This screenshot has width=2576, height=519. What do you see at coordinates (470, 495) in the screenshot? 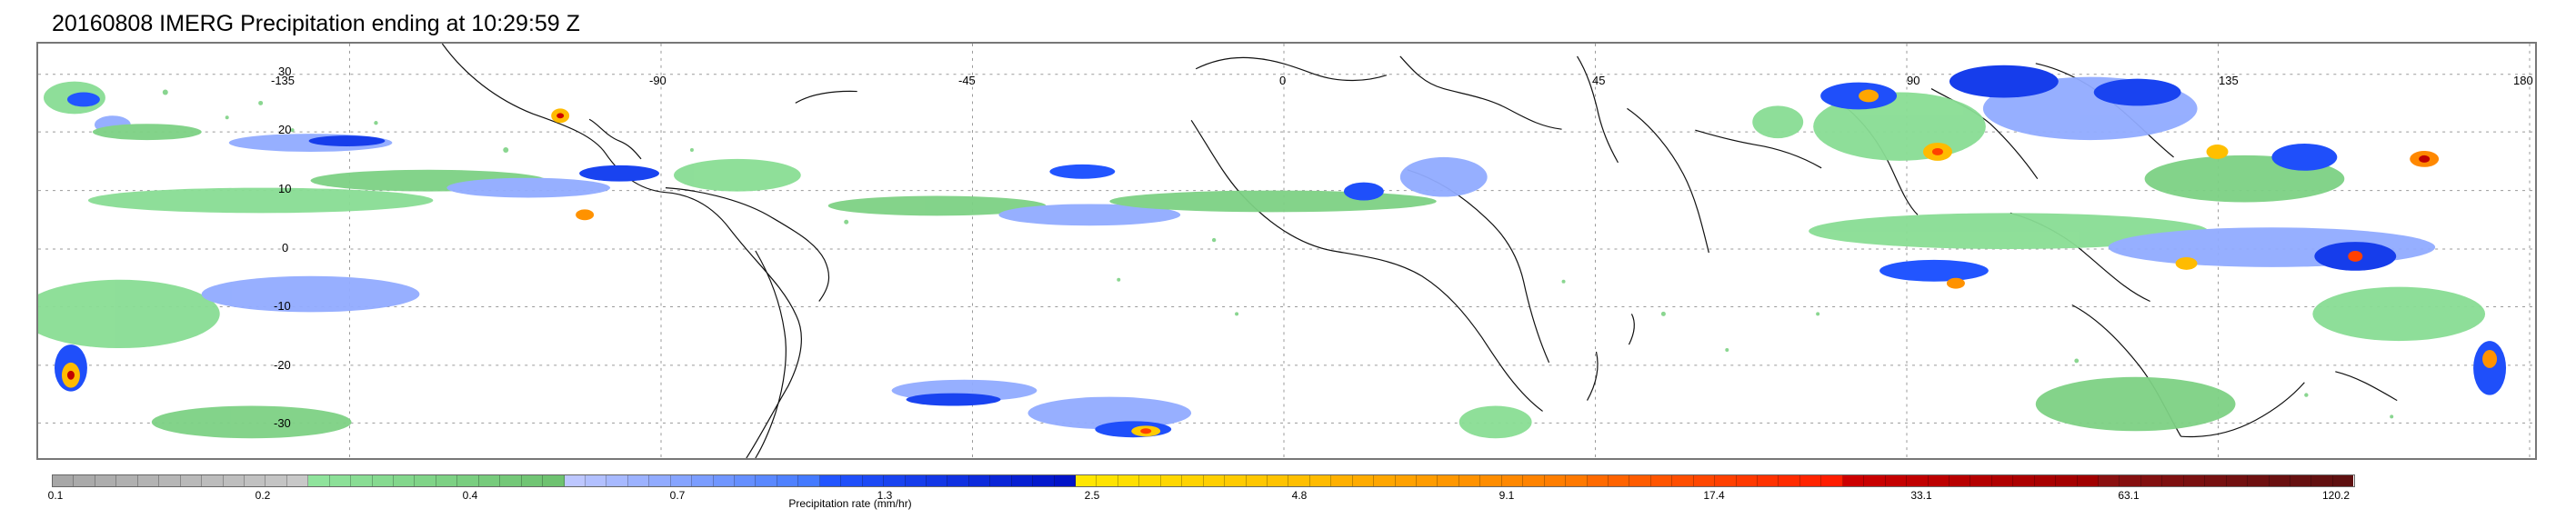
I see `colorbar-tick-0_4: 0.4` at bounding box center [470, 495].